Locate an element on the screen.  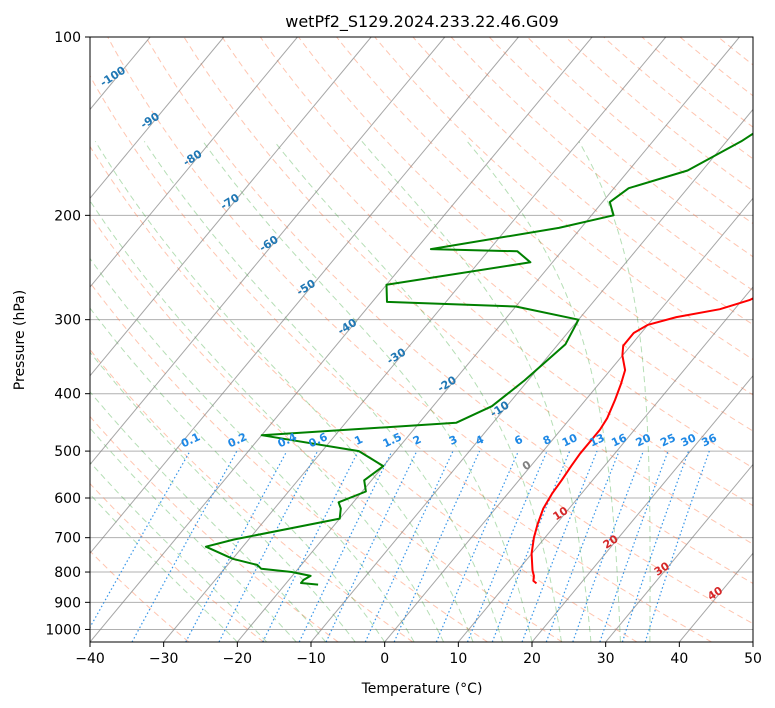
y-tick-label: 700 is located at coordinates (67, 539).